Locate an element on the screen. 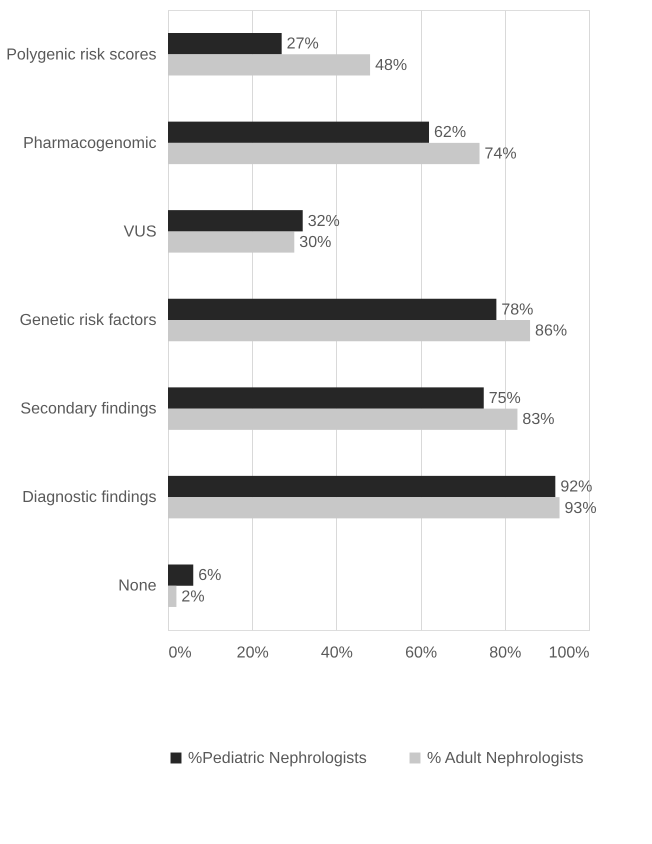 The image size is (652, 844). data-label: 32% is located at coordinates (324, 221).